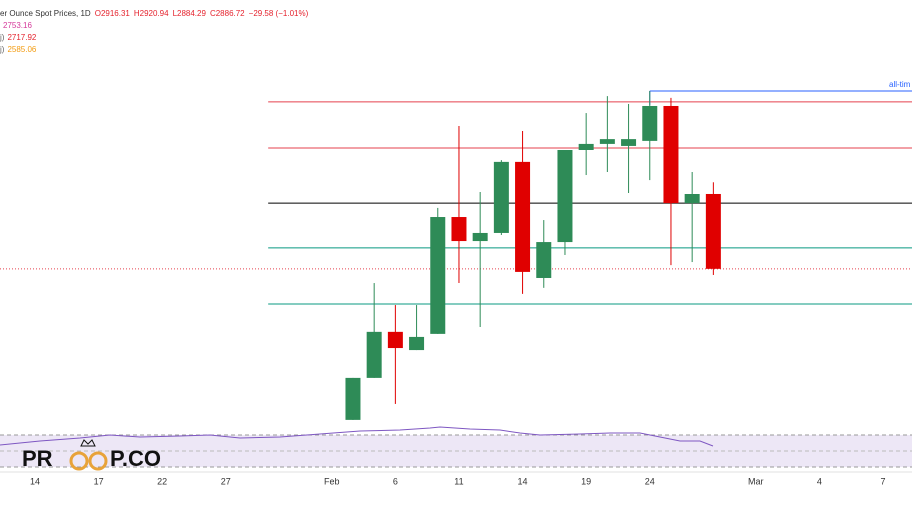  What do you see at coordinates (135, 458) in the screenshot?
I see `logo-text: P.CO` at bounding box center [135, 458].